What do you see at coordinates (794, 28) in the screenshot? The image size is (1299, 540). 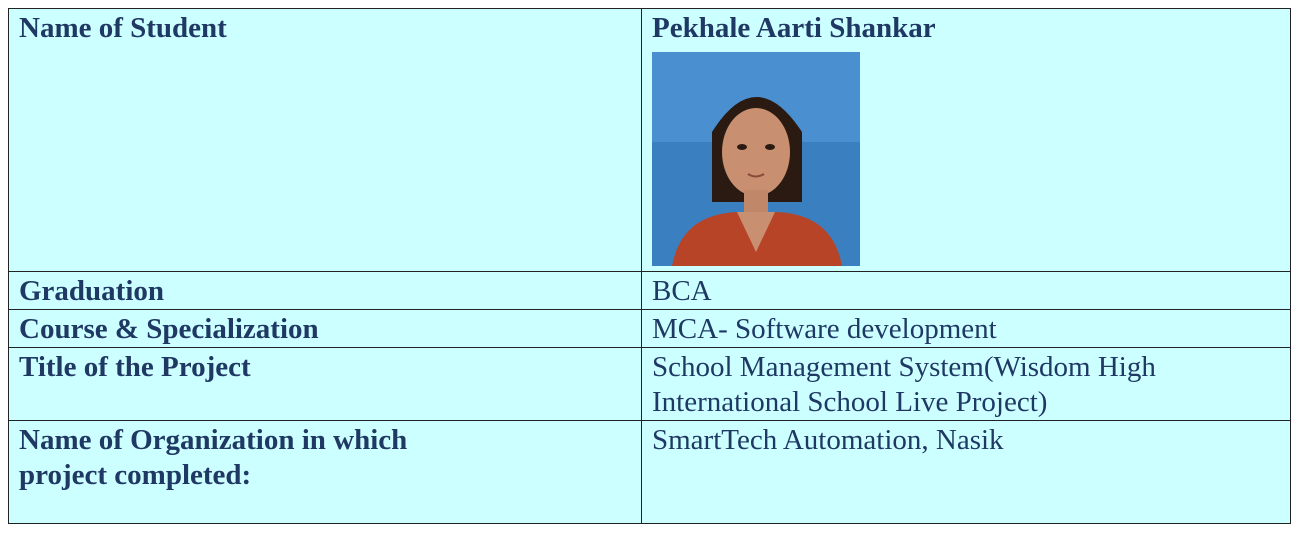 I see `value: Pekhale Aarti Shankar` at bounding box center [794, 28].